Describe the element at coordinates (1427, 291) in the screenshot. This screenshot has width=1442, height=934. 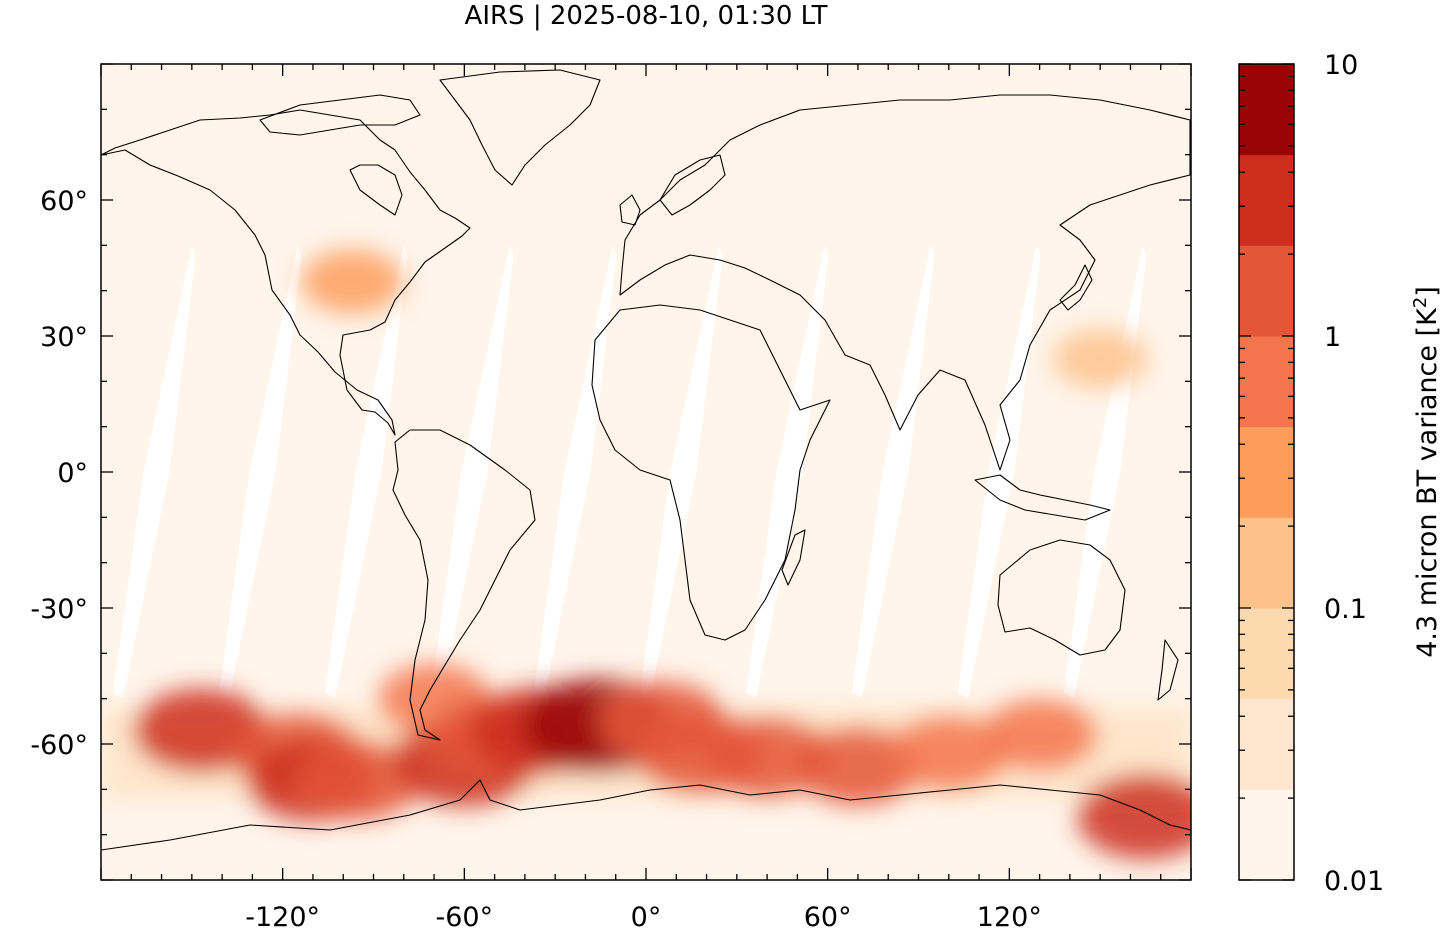
I see `colorbar-label-suffix: ]` at that location.